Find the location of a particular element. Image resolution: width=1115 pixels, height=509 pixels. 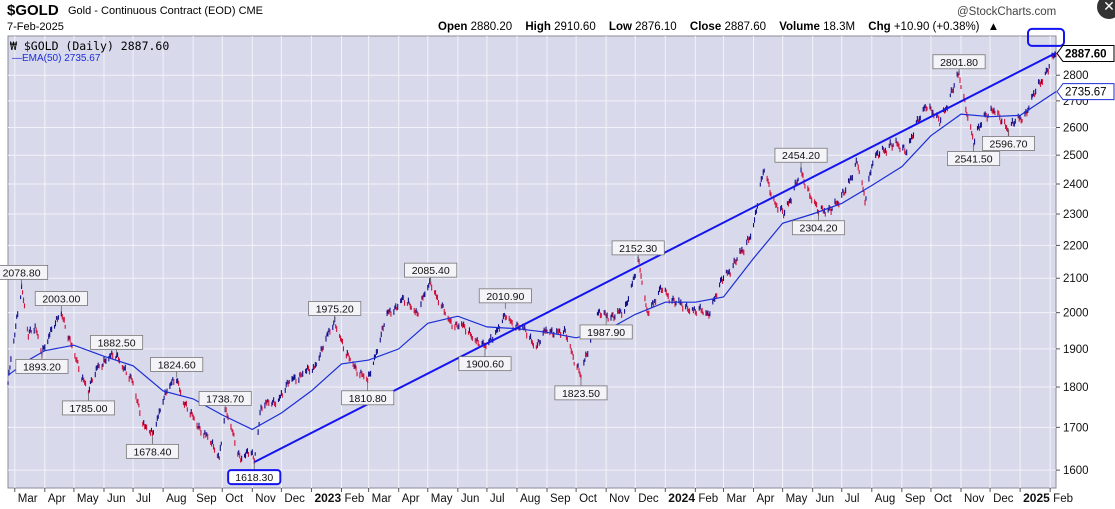

y-tick-label: 1900 is located at coordinates (1076, 350).